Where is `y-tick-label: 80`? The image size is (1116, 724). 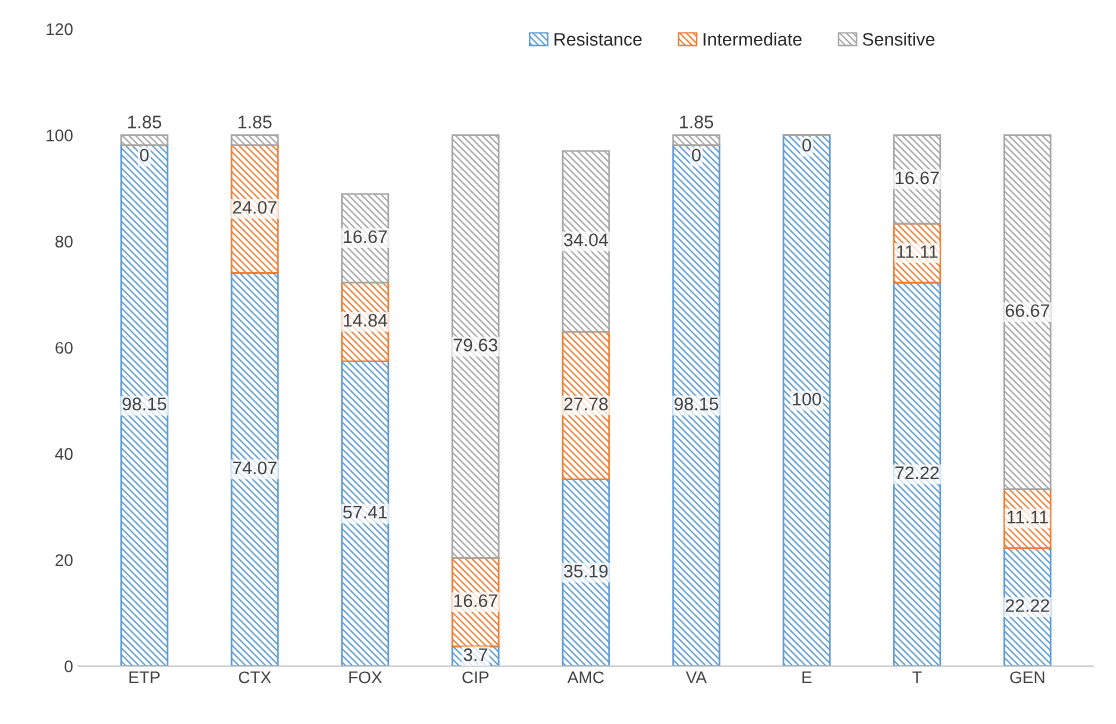
y-tick-label: 80 is located at coordinates (64, 241).